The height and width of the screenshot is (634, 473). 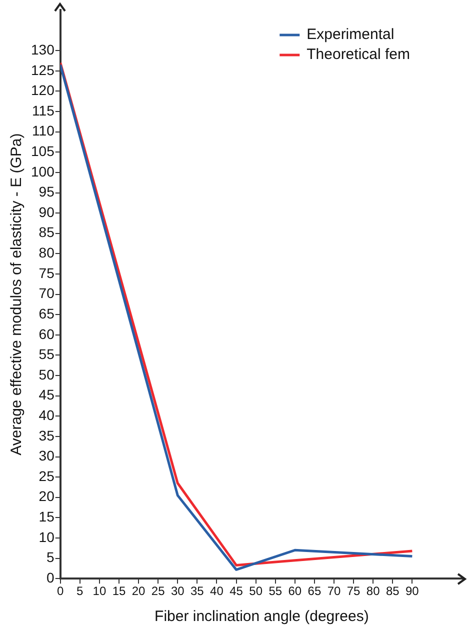 What do you see at coordinates (43, 171) in the screenshot?
I see `y-tick-label: 100` at bounding box center [43, 171].